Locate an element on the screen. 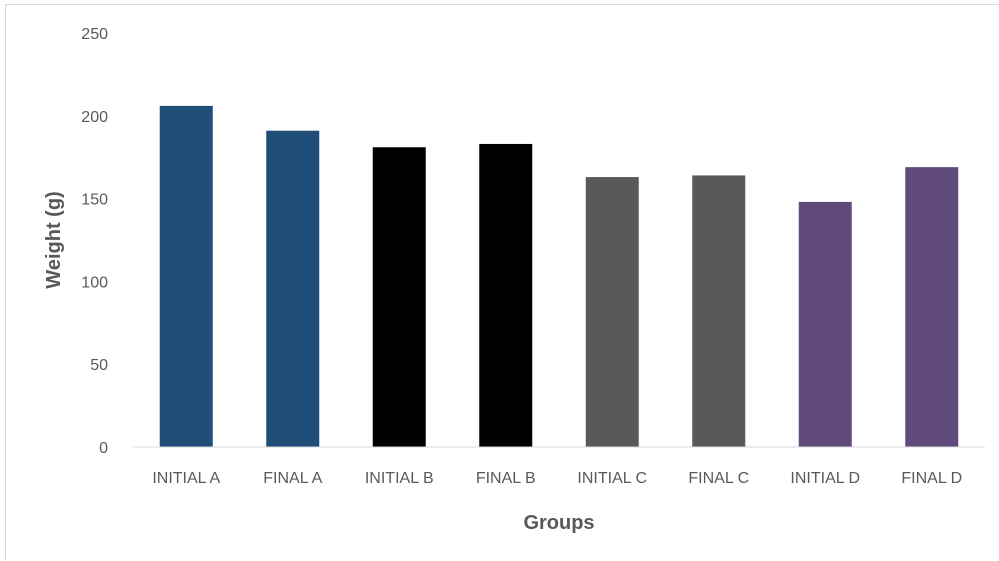 This screenshot has height=561, width=999. y-tick-label: 250 is located at coordinates (94, 34).